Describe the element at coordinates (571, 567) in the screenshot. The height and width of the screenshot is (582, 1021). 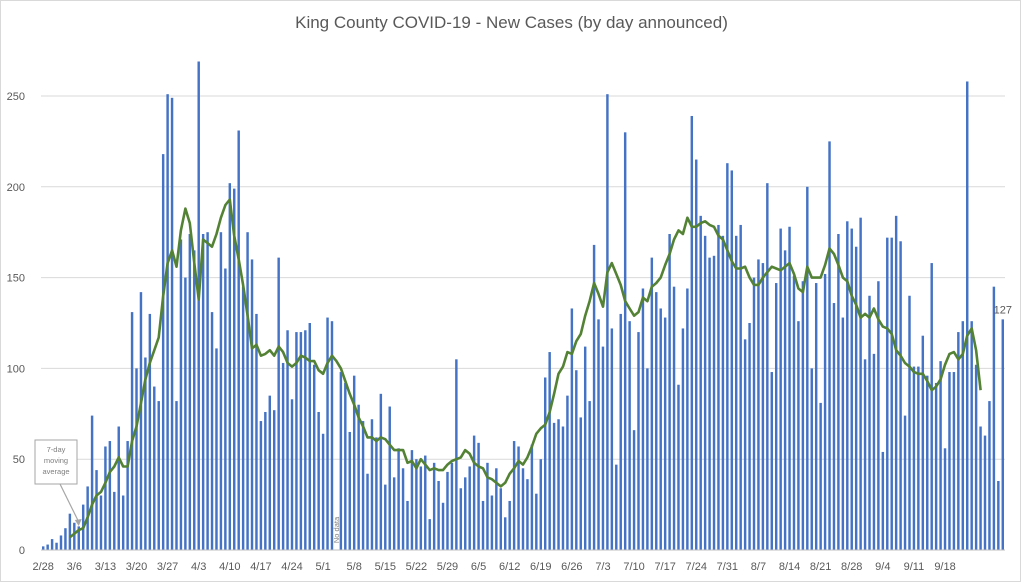
I see `x-tick-label: 6/26` at that location.